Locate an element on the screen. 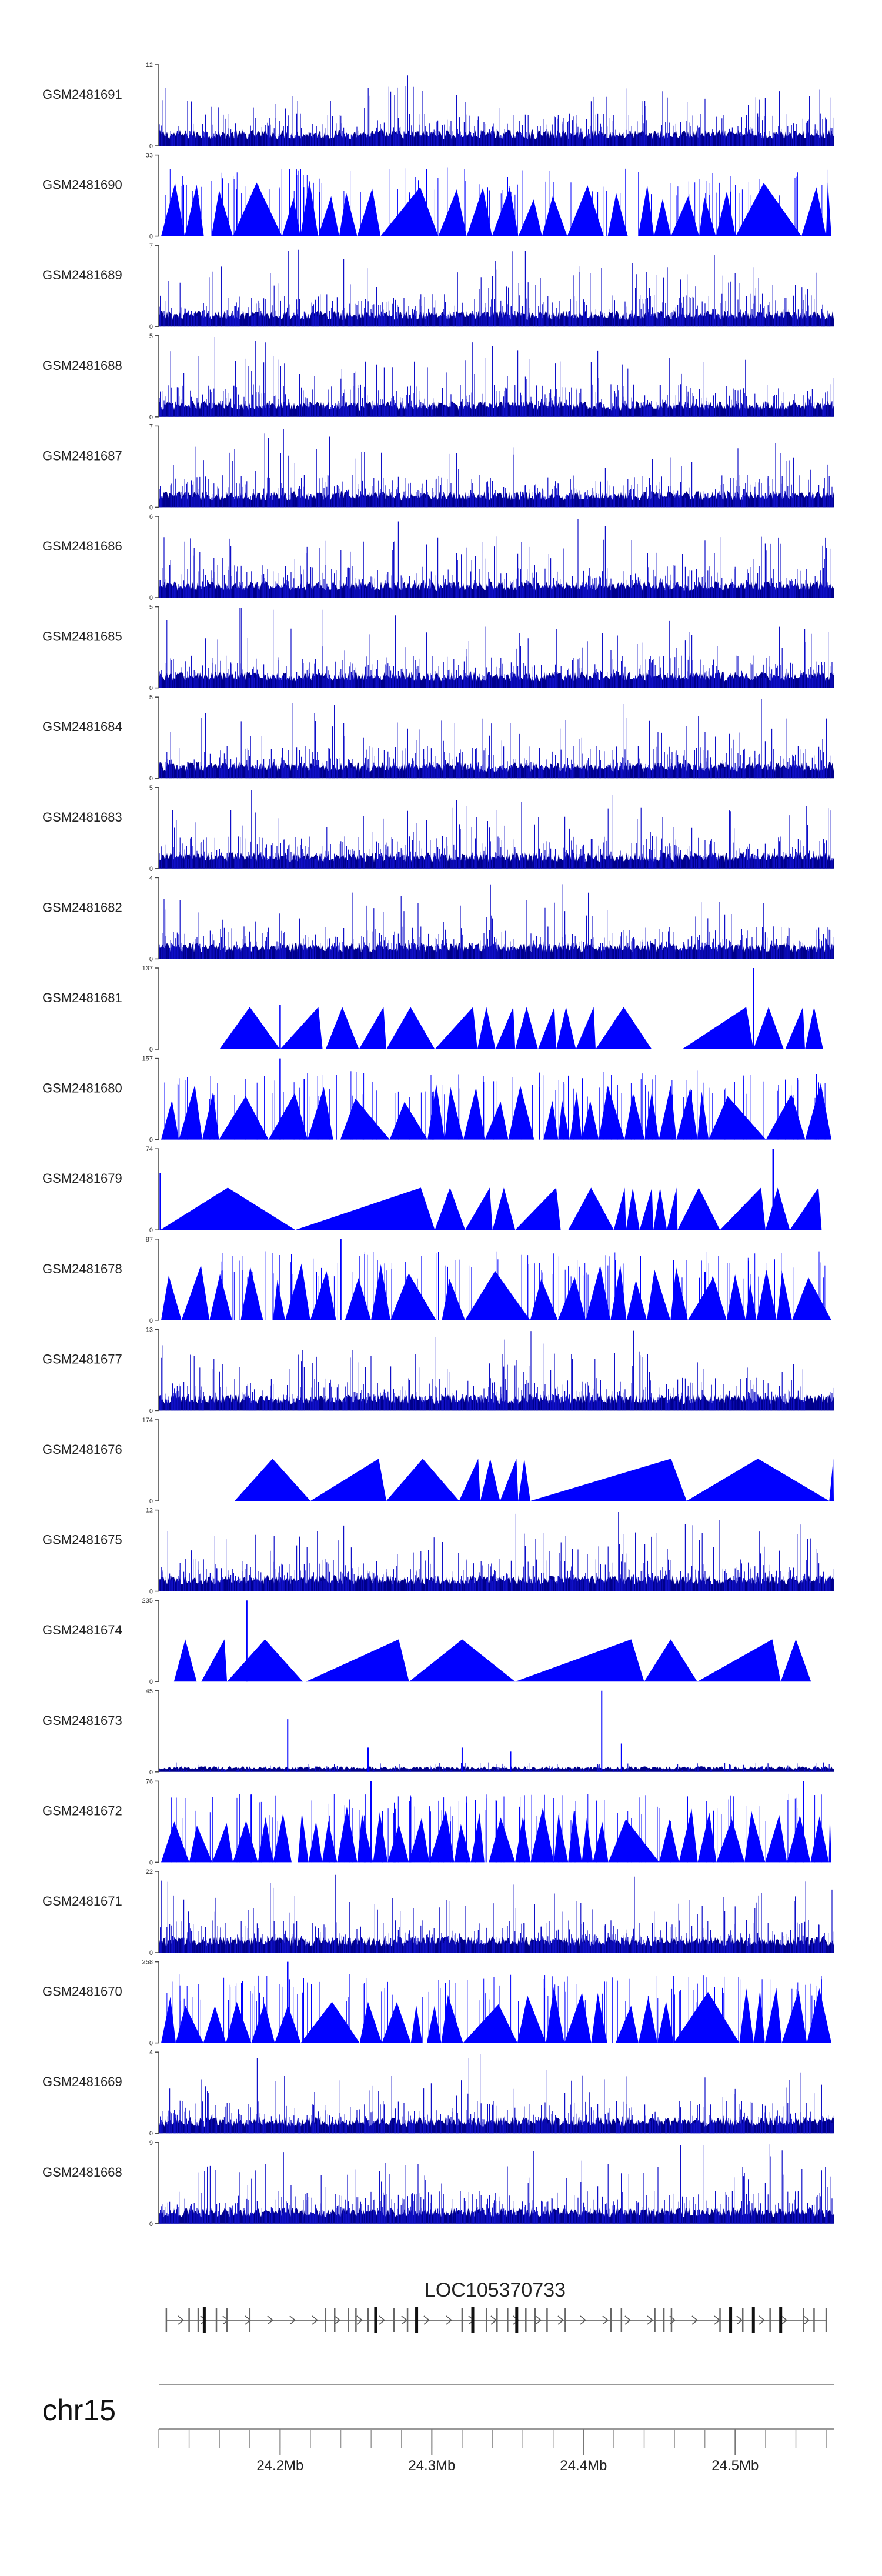  track-GSM2481688: GSM2481688 5 0 is located at coordinates (438, 377).